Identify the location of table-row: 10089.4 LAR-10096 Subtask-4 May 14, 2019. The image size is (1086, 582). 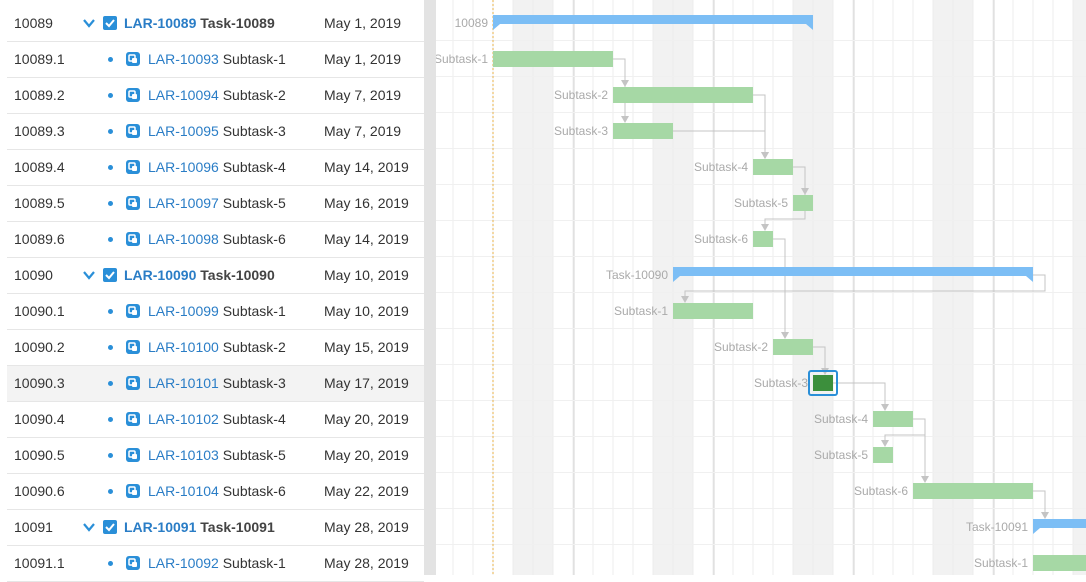
(215, 168).